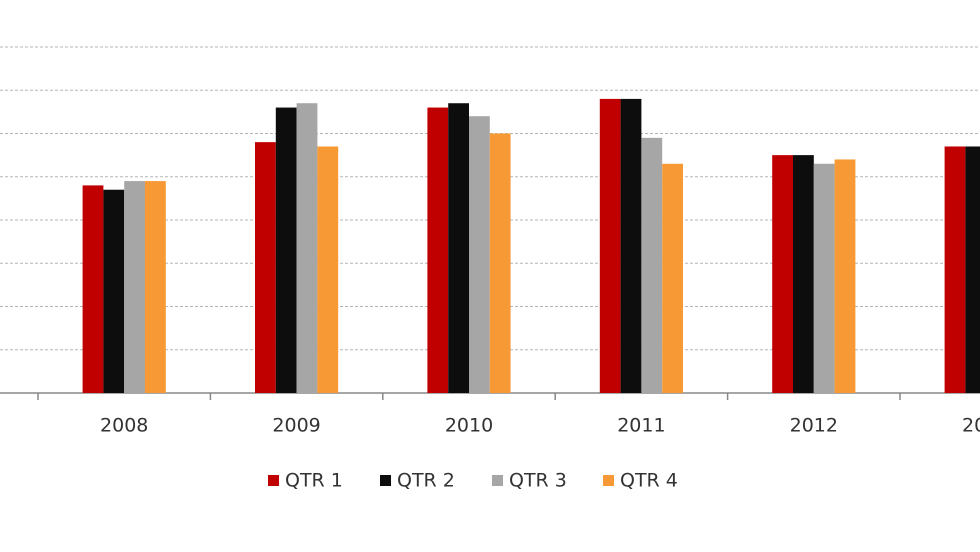 This screenshot has height=552, width=980. Describe the element at coordinates (124, 426) in the screenshot. I see `x-tick-label: 2008` at that location.